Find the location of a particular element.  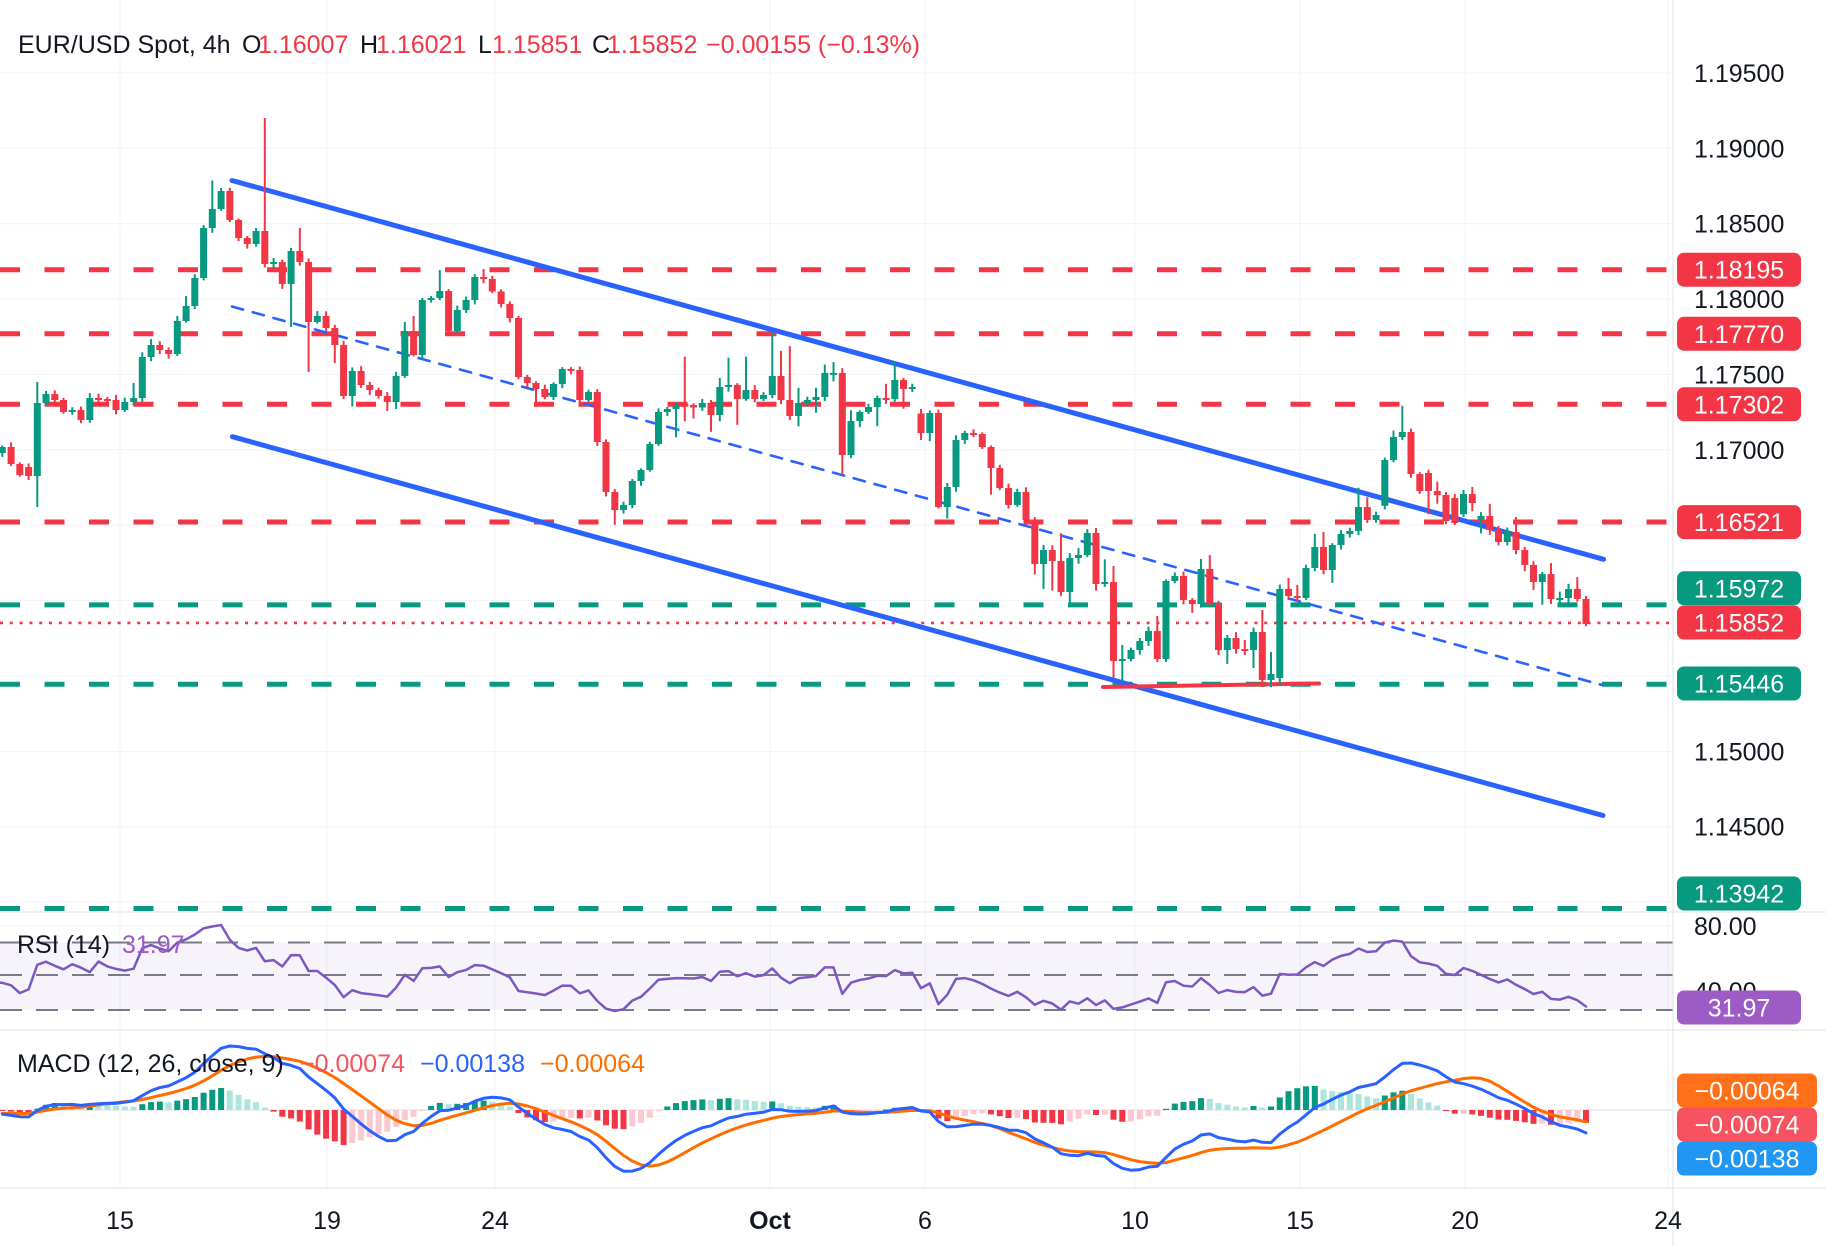

svg-text: 1.15851 is located at coordinates (537, 45).